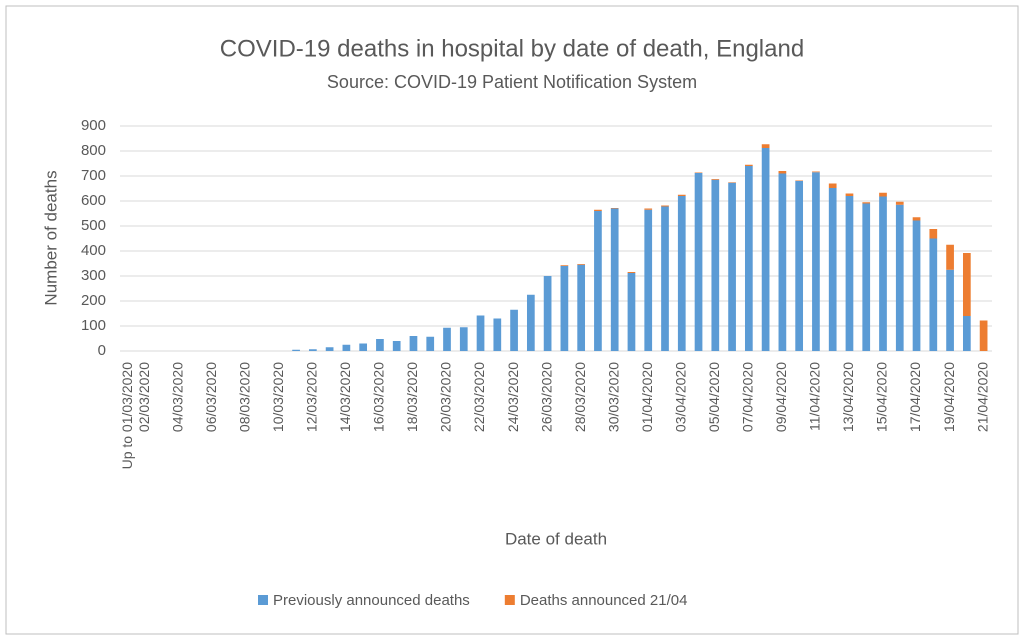 The width and height of the screenshot is (1024, 642). What do you see at coordinates (647, 397) in the screenshot?
I see `x-tick-label: 01/04/2020` at bounding box center [647, 397].